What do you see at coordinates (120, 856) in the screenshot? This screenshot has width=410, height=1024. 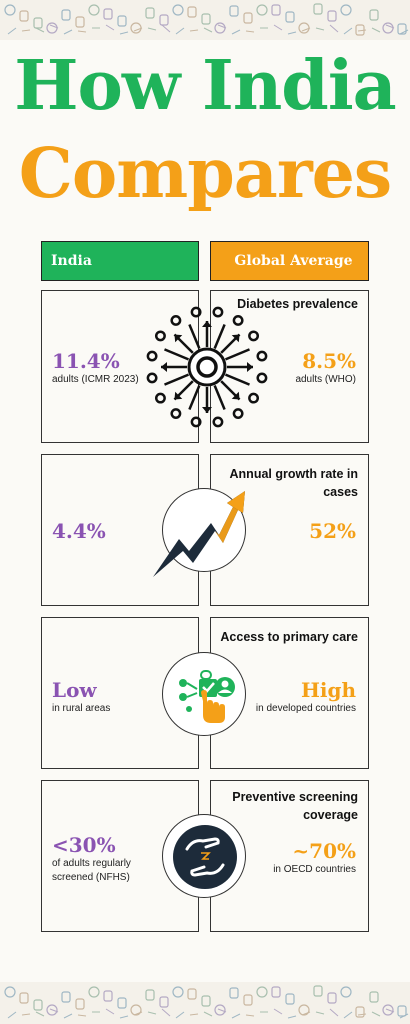 I see `india-card-screening: <30% of adults regularly screened (NFHS)` at bounding box center [120, 856].